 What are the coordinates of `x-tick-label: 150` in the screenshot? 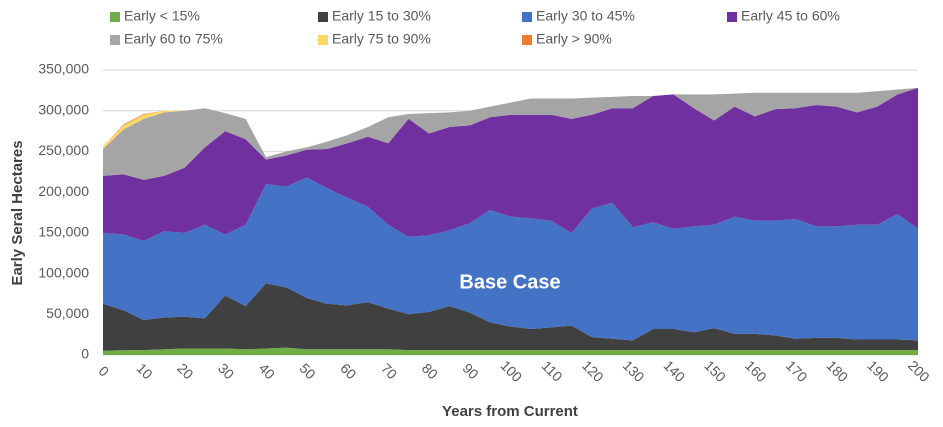 It's located at (715, 371).